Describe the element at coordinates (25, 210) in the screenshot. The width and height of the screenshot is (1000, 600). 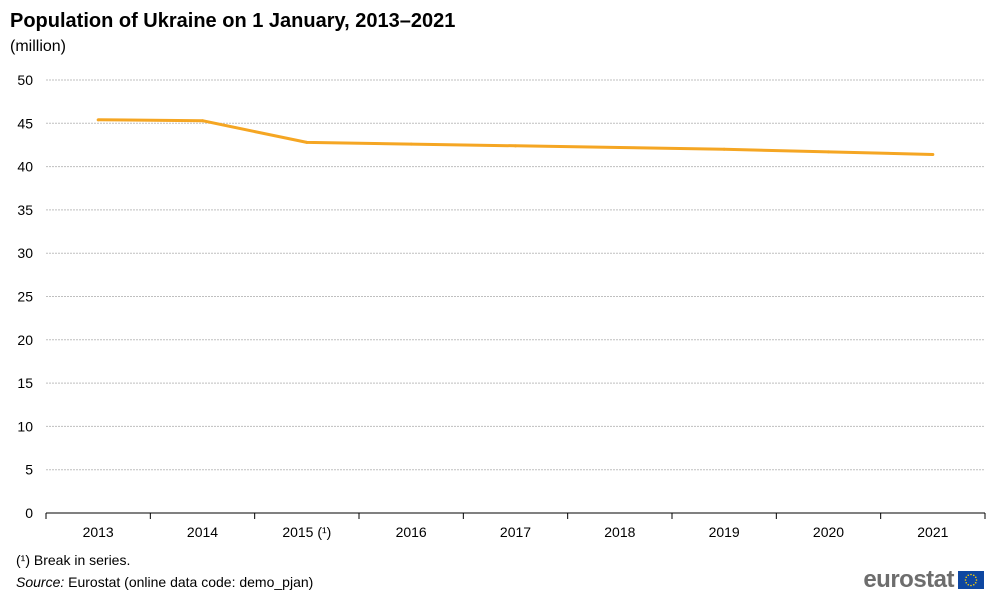
I see `y-tick-label: 35` at that location.